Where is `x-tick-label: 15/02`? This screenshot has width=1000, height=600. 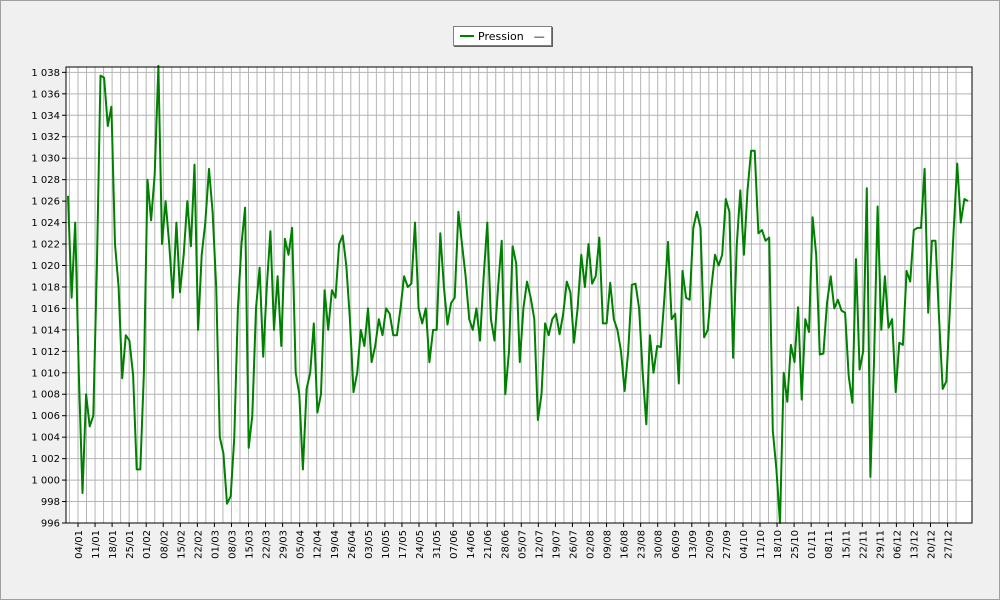 x-tick-label: 15/02 is located at coordinates (181, 544).